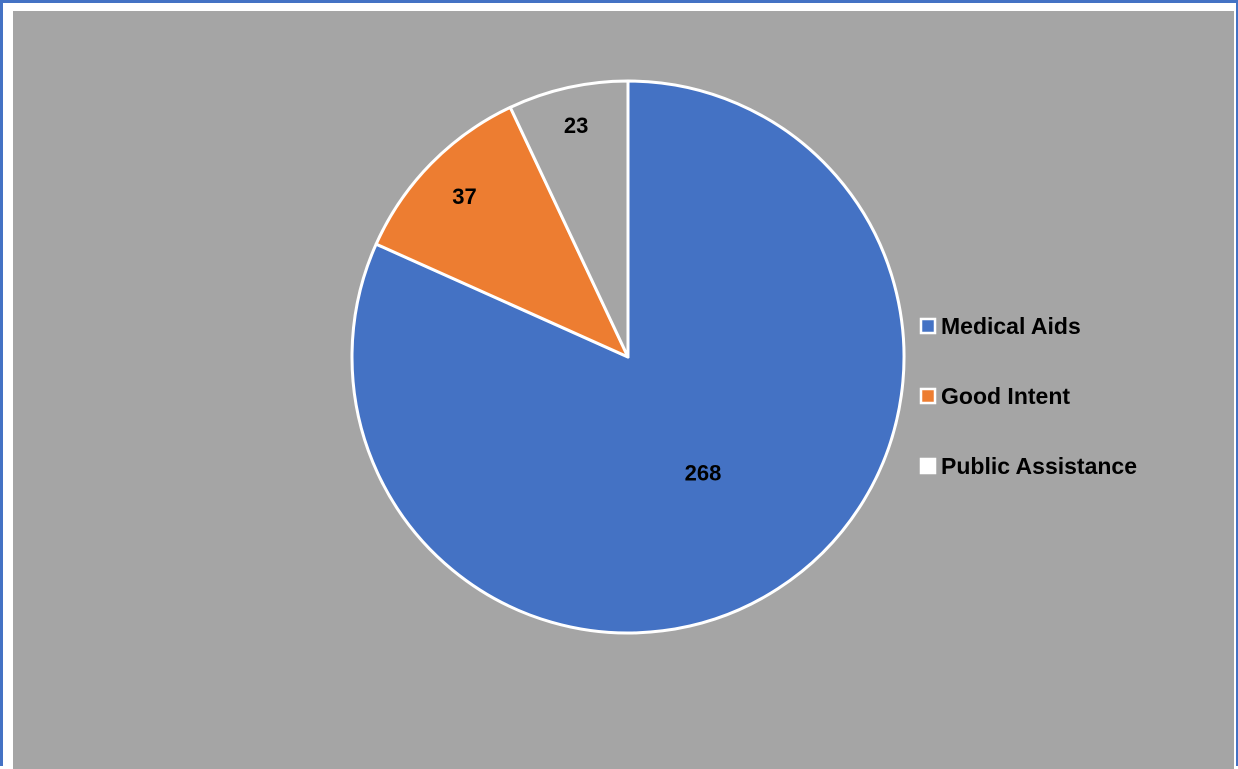 The height and width of the screenshot is (769, 1238). Describe the element at coordinates (464, 196) in the screenshot. I see `data-label-good-intent: 37` at that location.